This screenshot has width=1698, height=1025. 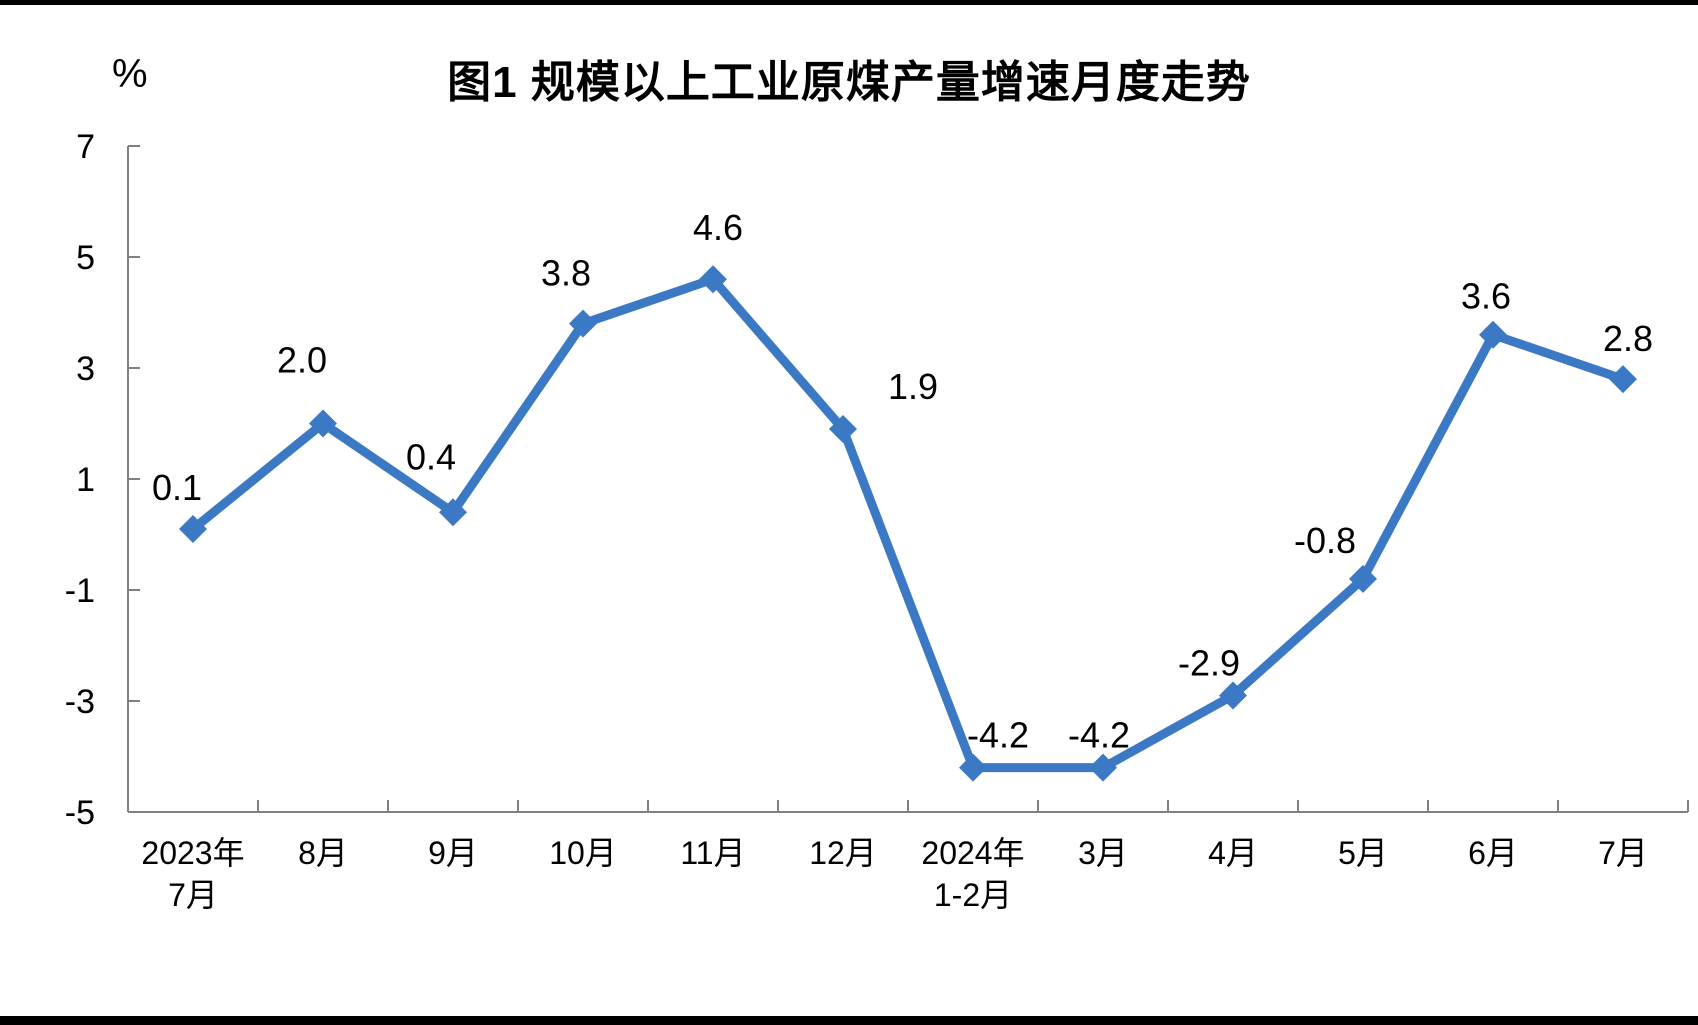 I want to click on x-tick-label: 6月, so click(x=1493, y=853).